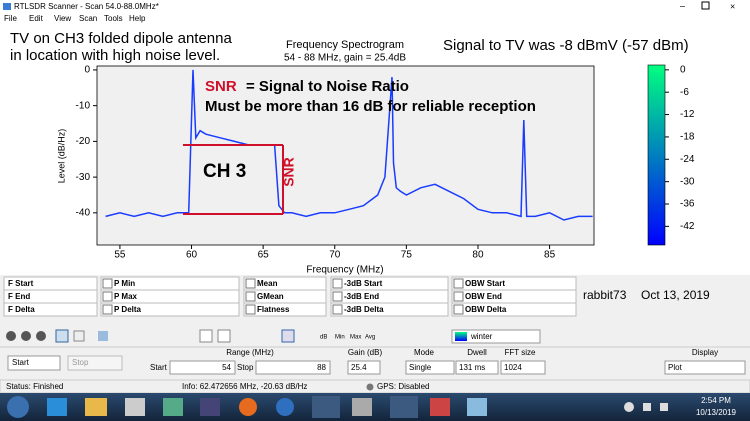 Image resolution: width=750 pixels, height=421 pixels. What do you see at coordinates (18, 407) in the screenshot?
I see `start-menu` at bounding box center [18, 407].